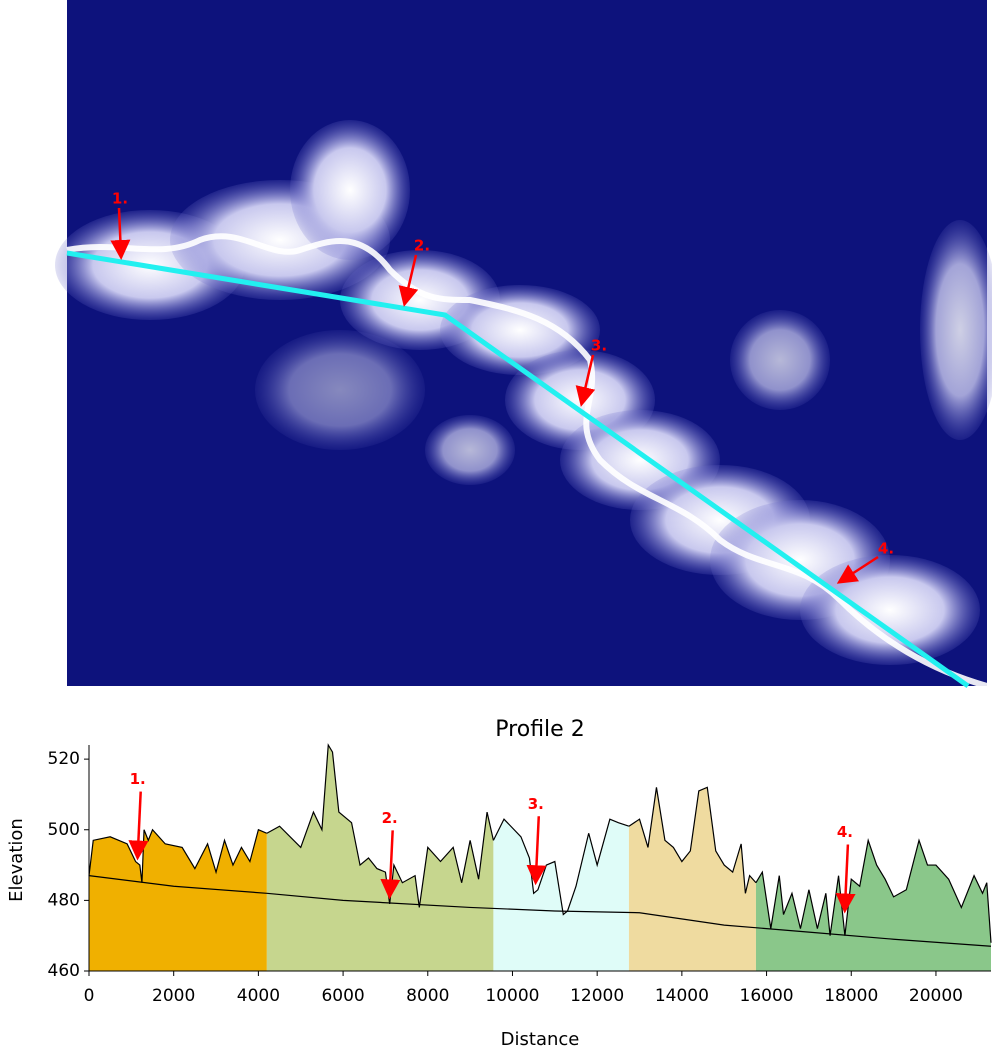 This screenshot has height=1054, width=992. Describe the element at coordinates (422, 246) in the screenshot. I see `map-label: 2.` at that location.